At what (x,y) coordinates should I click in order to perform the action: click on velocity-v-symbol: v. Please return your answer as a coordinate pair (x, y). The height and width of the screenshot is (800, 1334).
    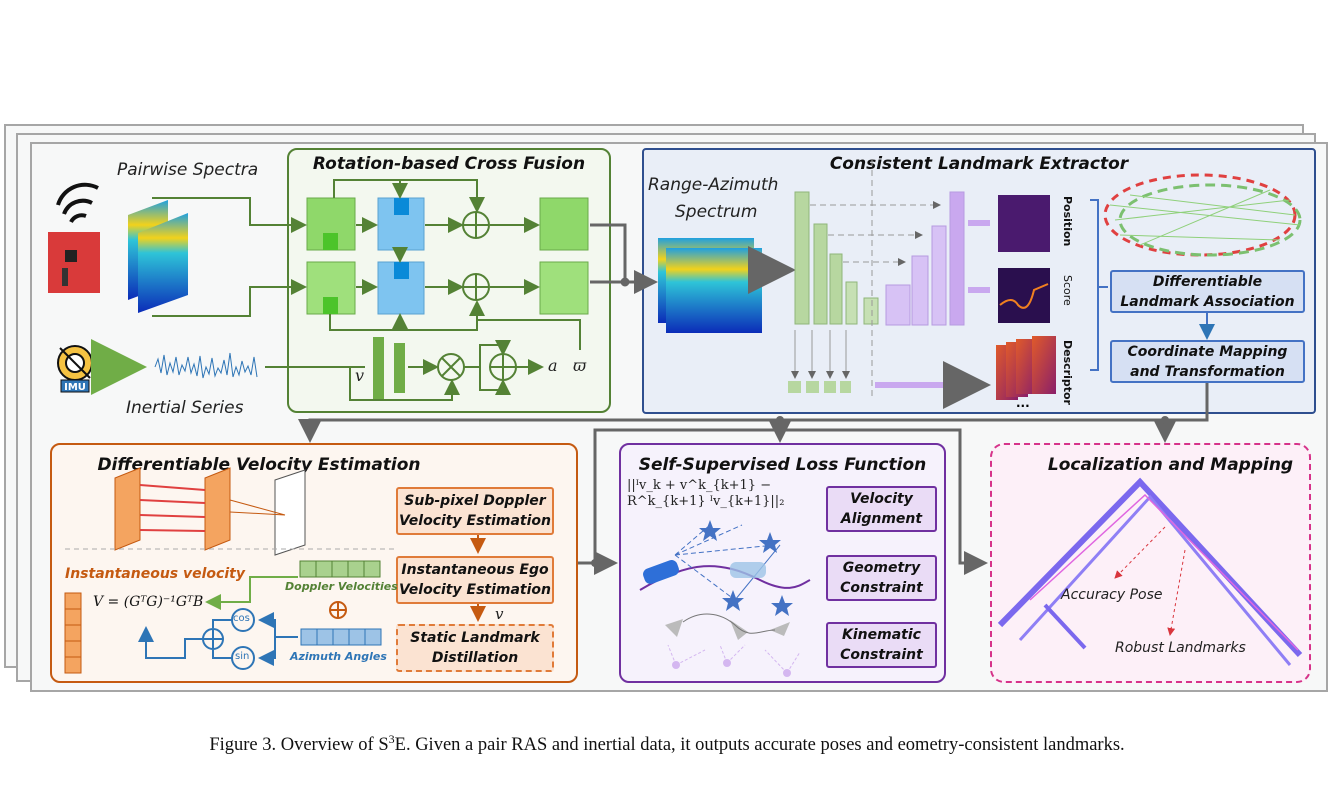
    Looking at the image, I should click on (499, 614).